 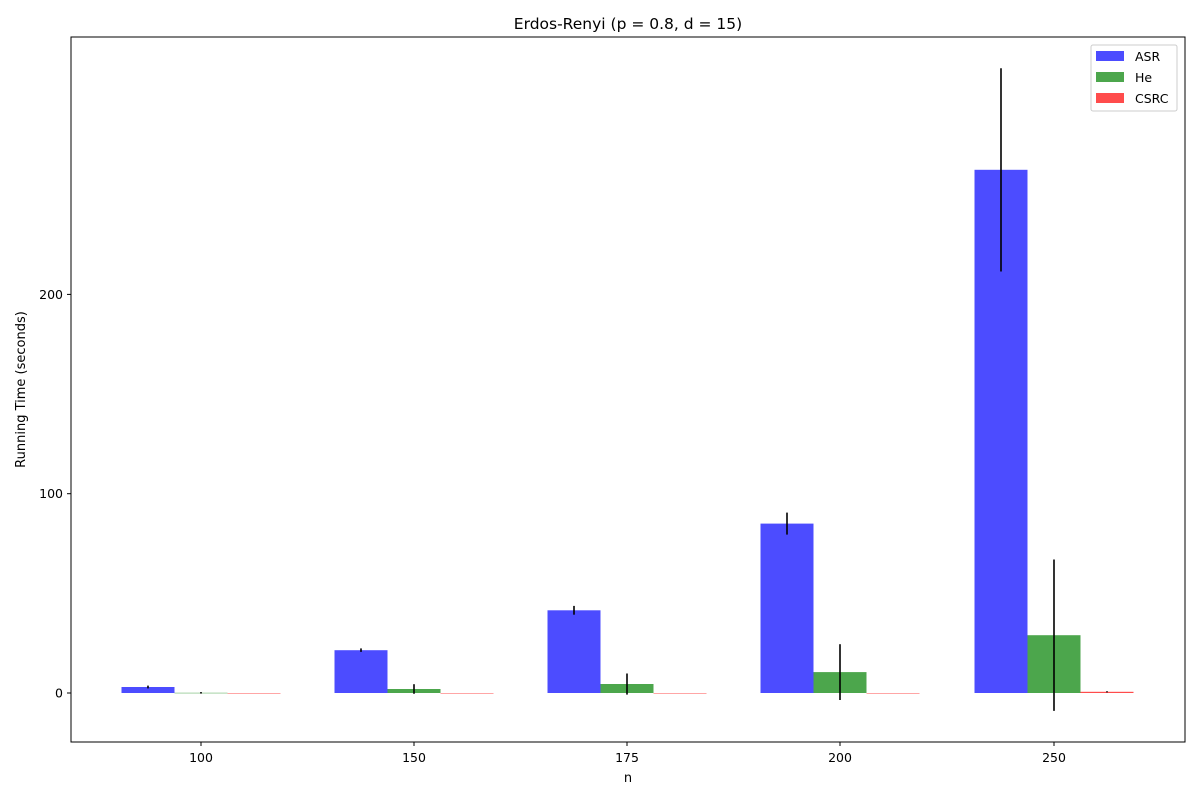 I want to click on legend-label-asr: ASR, so click(x=1147, y=56).